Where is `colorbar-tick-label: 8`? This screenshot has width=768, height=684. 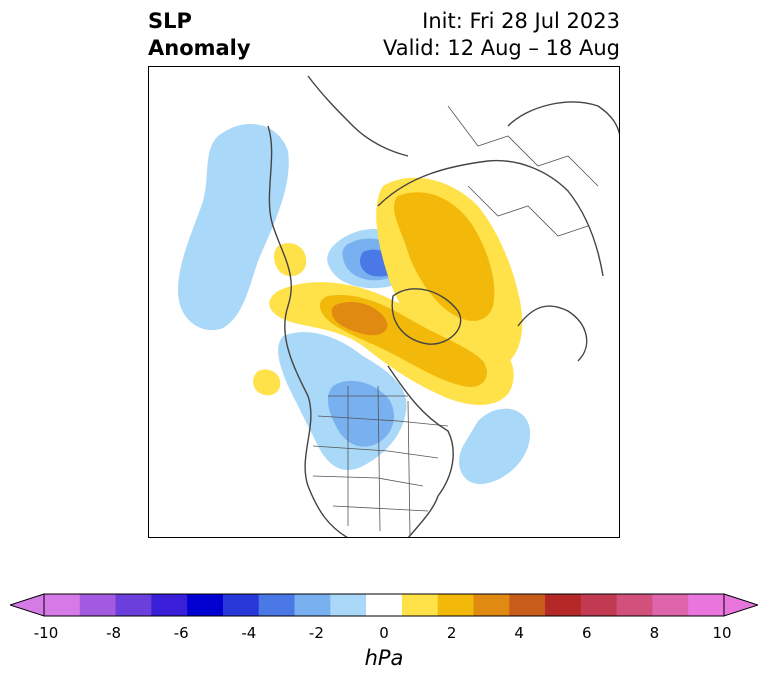 colorbar-tick-label: 8 is located at coordinates (654, 633).